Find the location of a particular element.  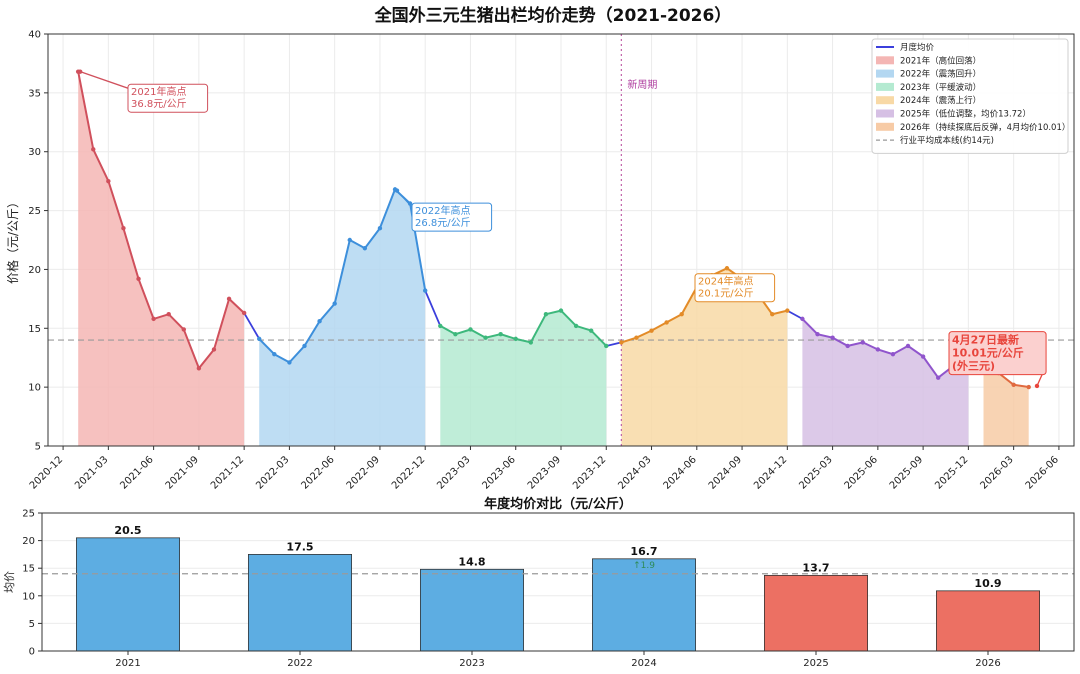

x-tick-label: 2024-06 is located at coordinates (680, 472).